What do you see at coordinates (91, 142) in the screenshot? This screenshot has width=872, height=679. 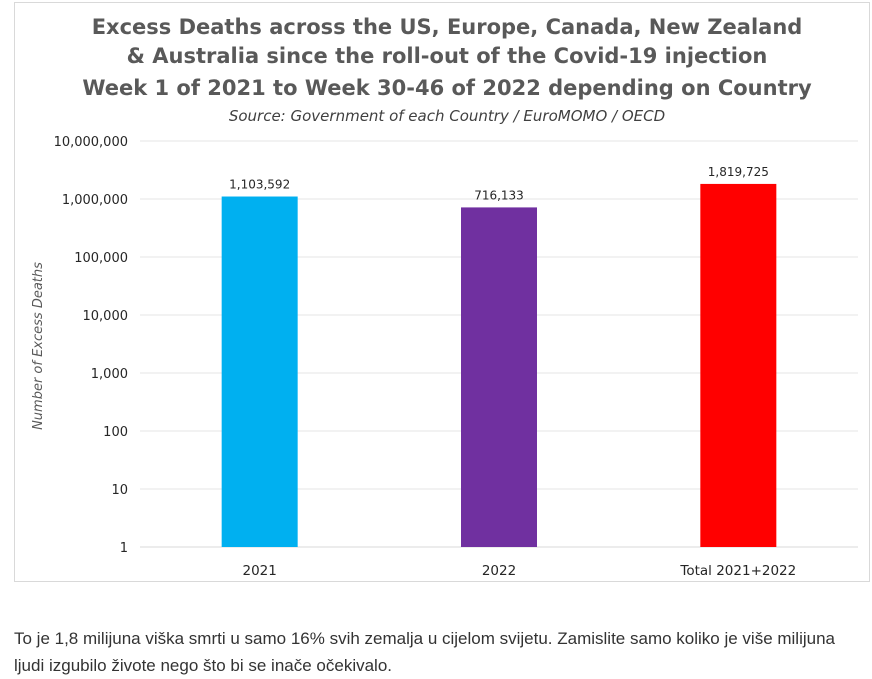 I see `y-tick-label: 10,000,000` at bounding box center [91, 142].